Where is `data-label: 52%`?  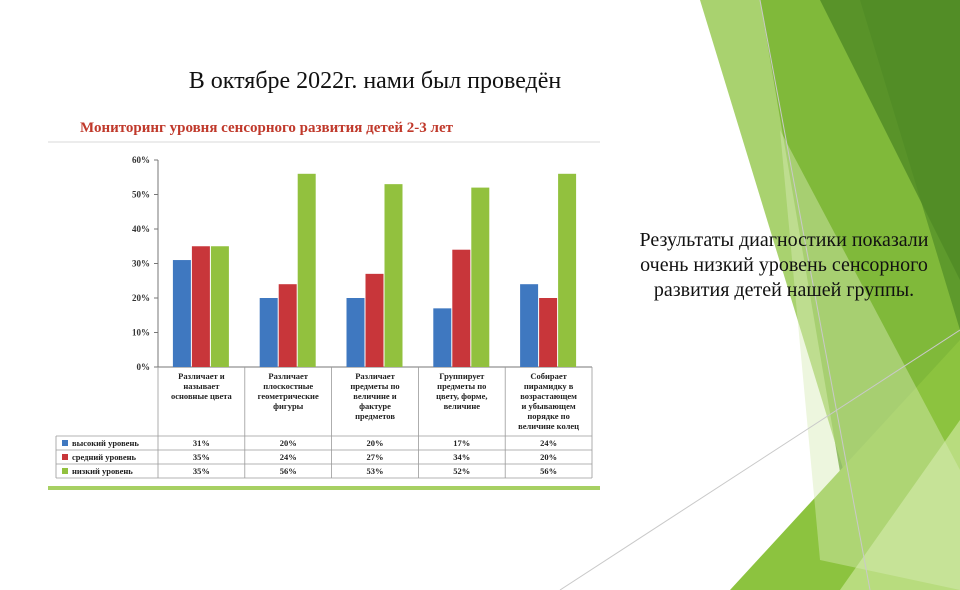 data-label: 52% is located at coordinates (461, 471).